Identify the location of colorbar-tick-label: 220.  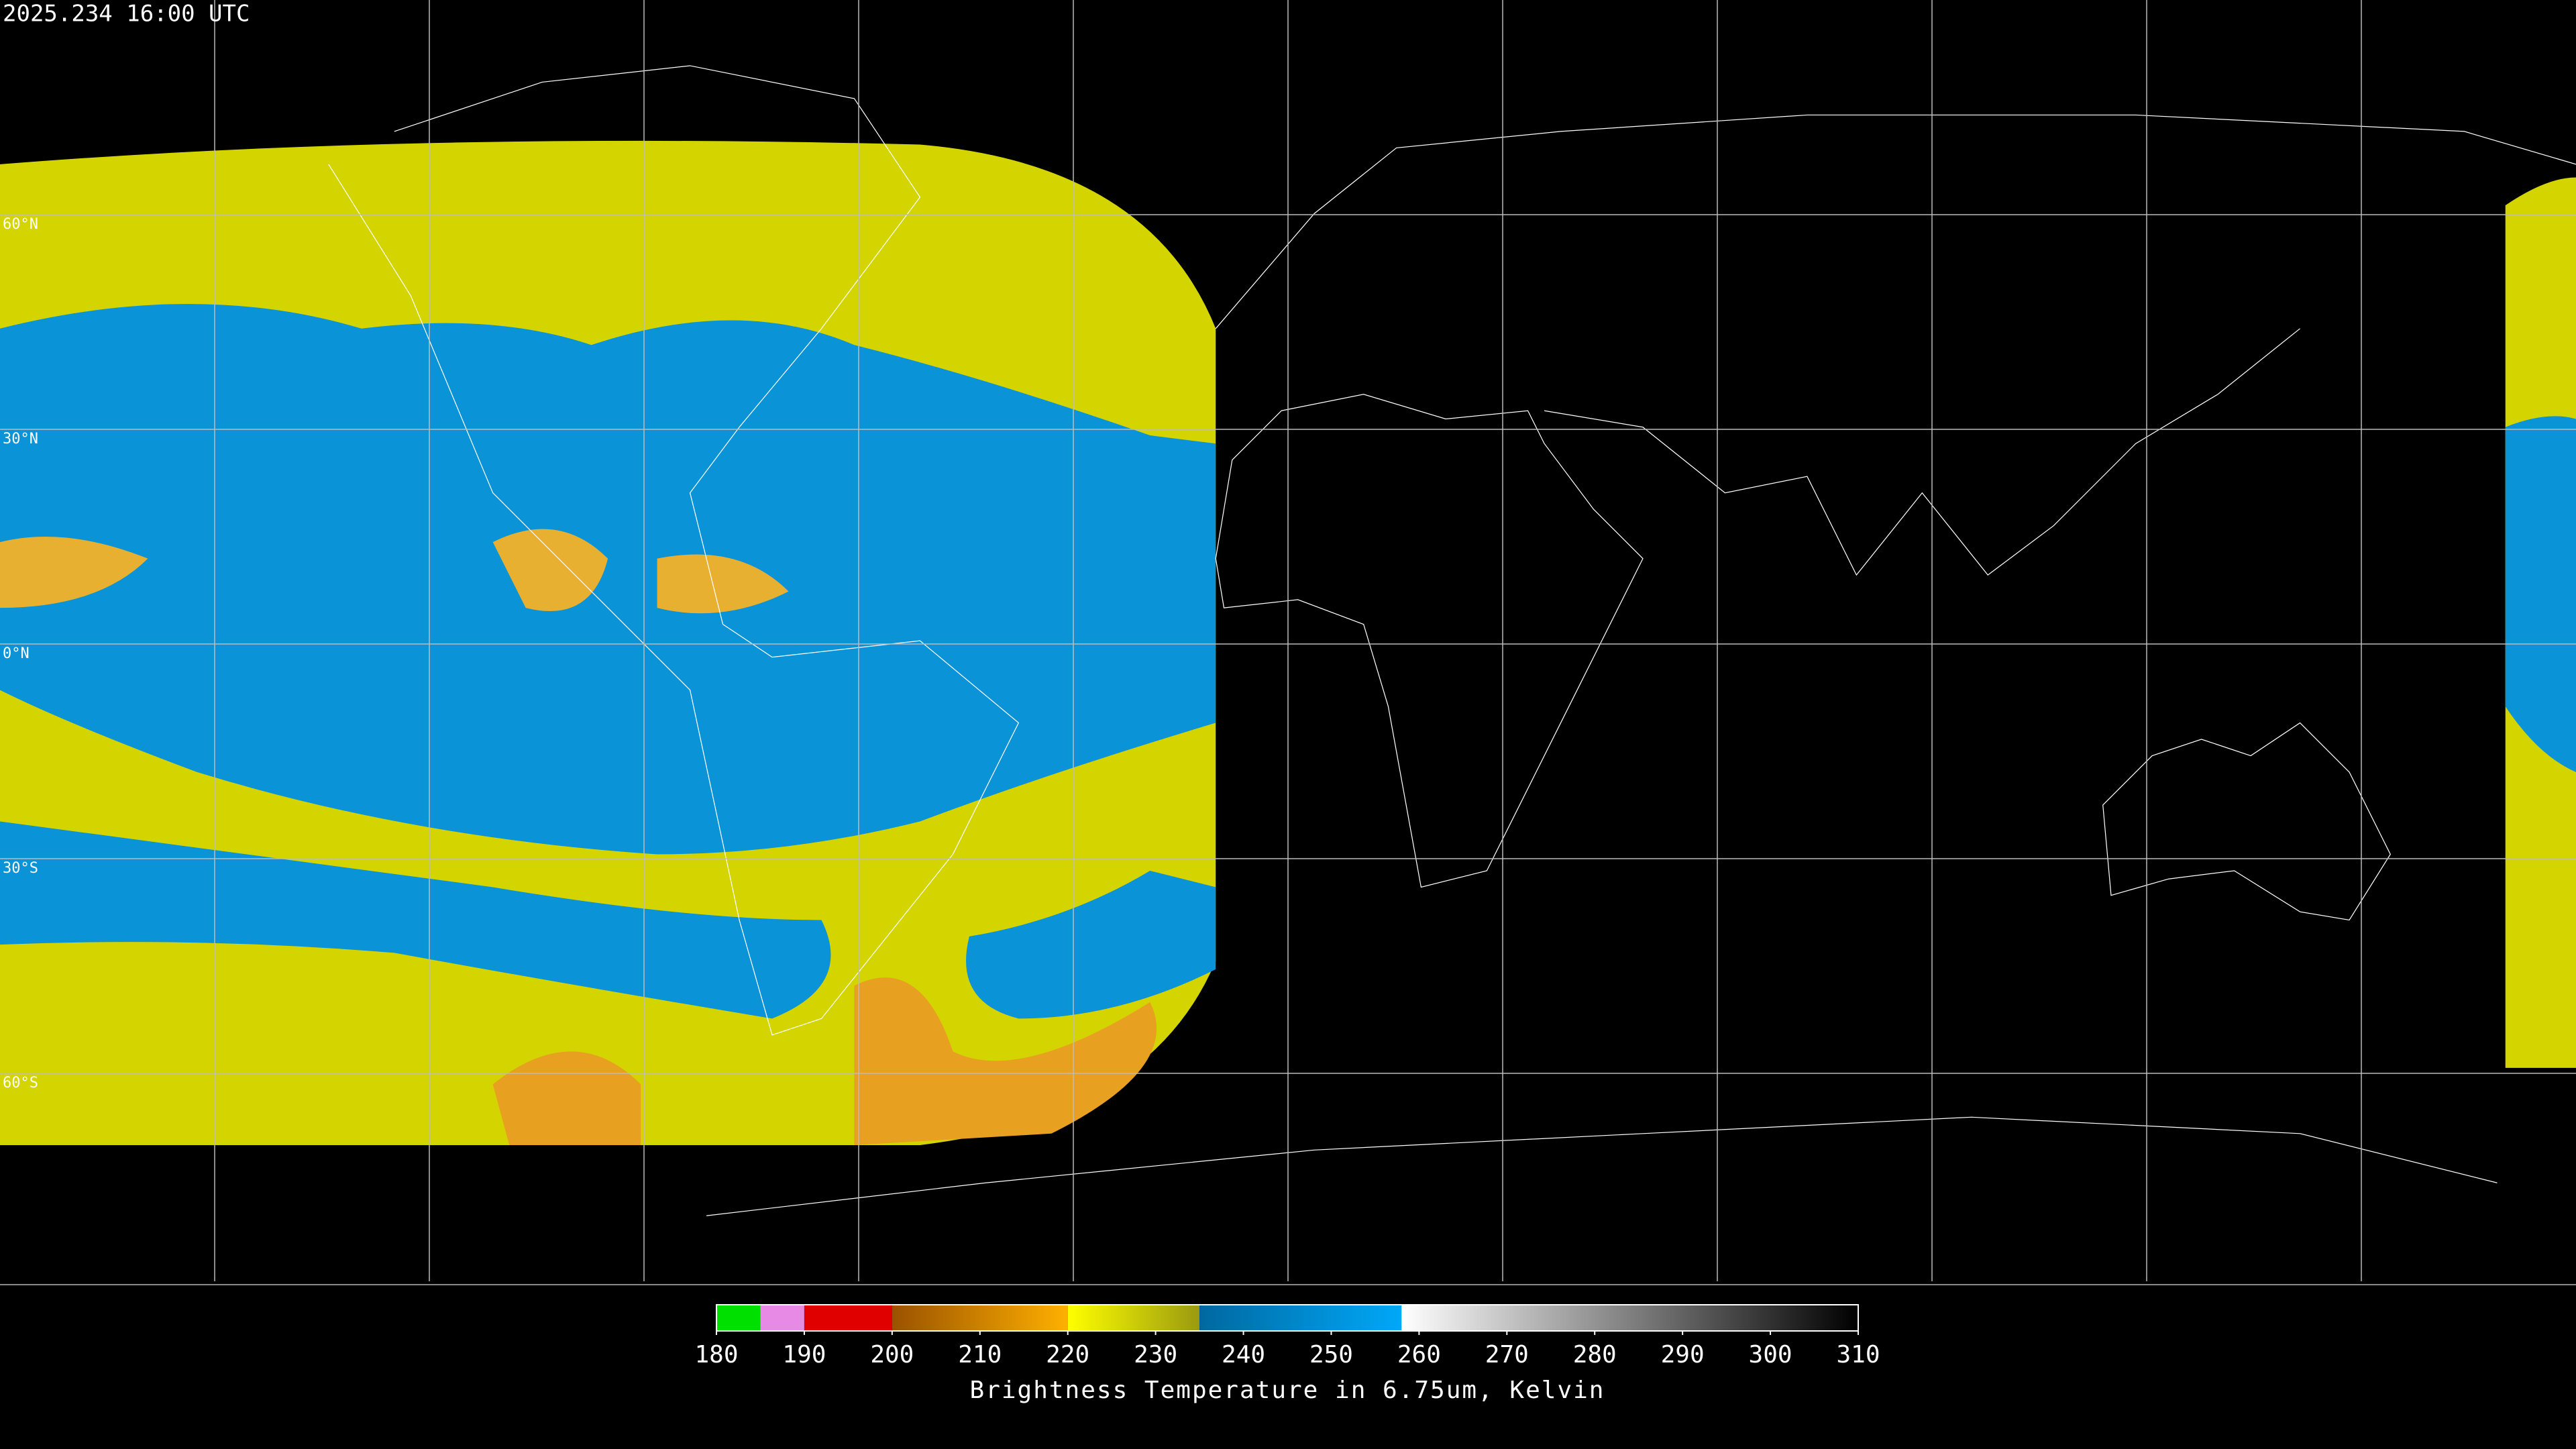
(1067, 1354).